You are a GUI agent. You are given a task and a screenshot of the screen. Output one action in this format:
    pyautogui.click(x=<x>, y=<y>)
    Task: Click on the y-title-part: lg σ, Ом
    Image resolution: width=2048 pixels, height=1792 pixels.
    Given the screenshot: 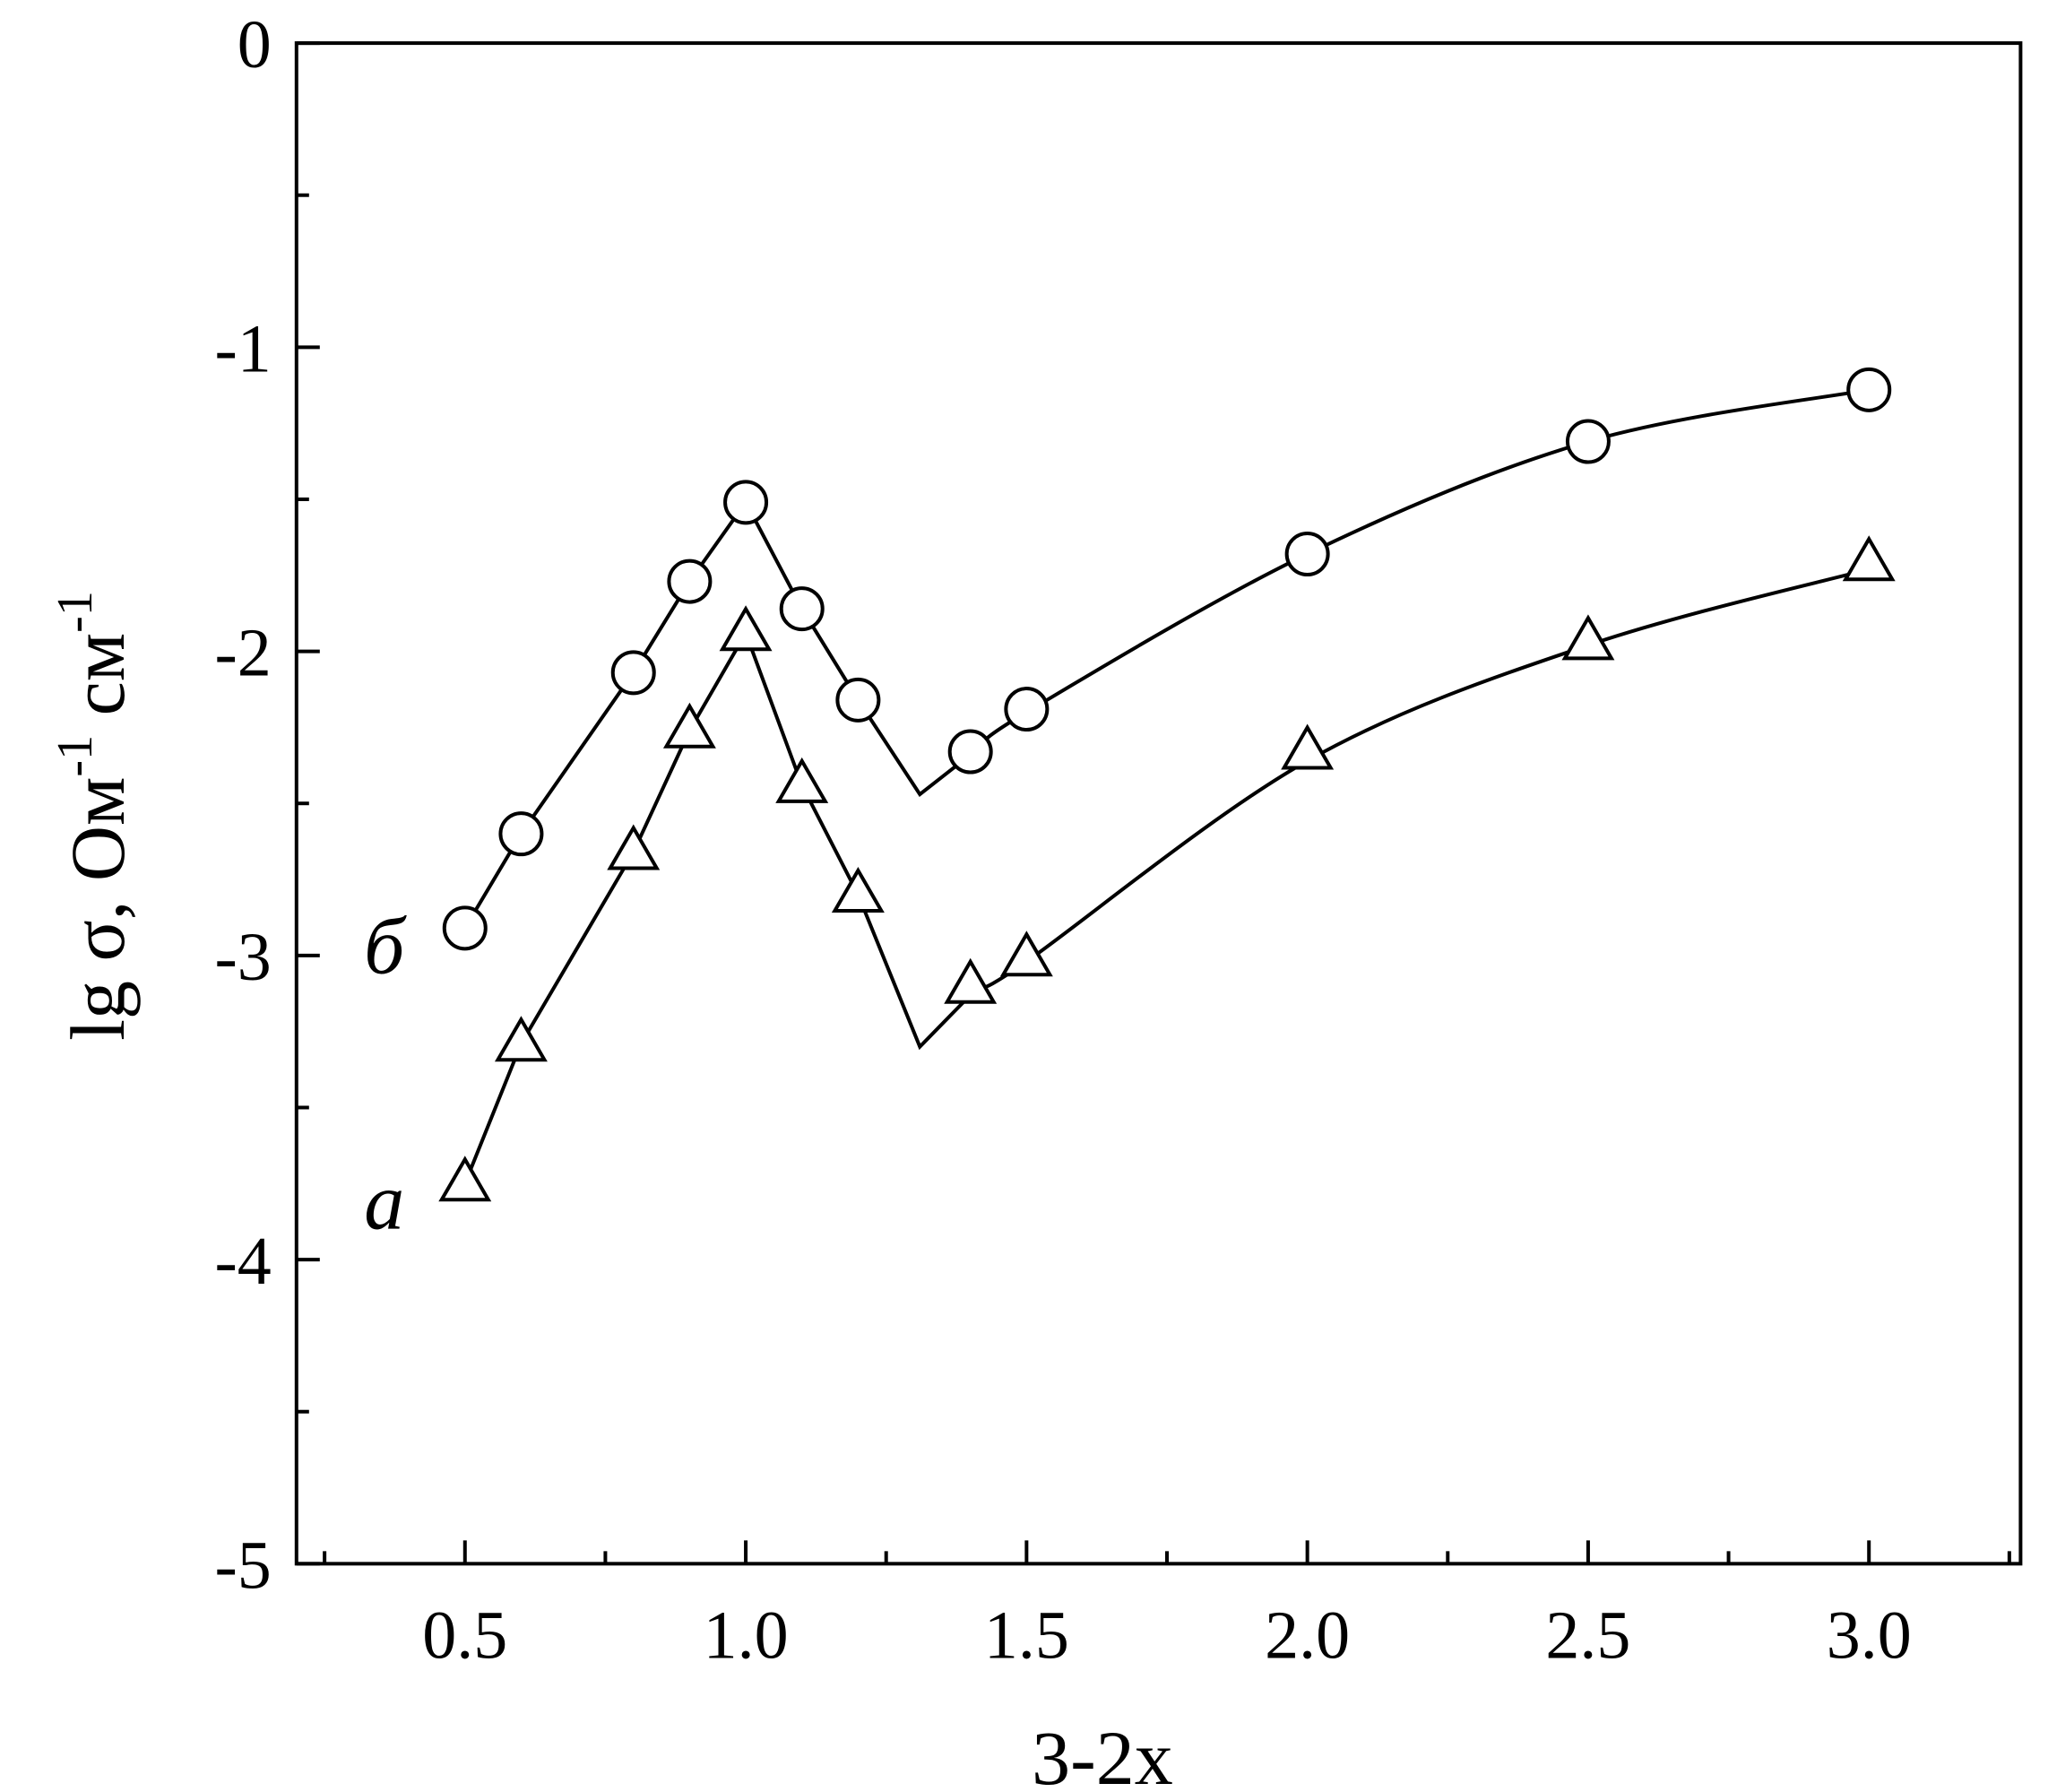 What is the action you would take?
    pyautogui.click(x=98, y=909)
    